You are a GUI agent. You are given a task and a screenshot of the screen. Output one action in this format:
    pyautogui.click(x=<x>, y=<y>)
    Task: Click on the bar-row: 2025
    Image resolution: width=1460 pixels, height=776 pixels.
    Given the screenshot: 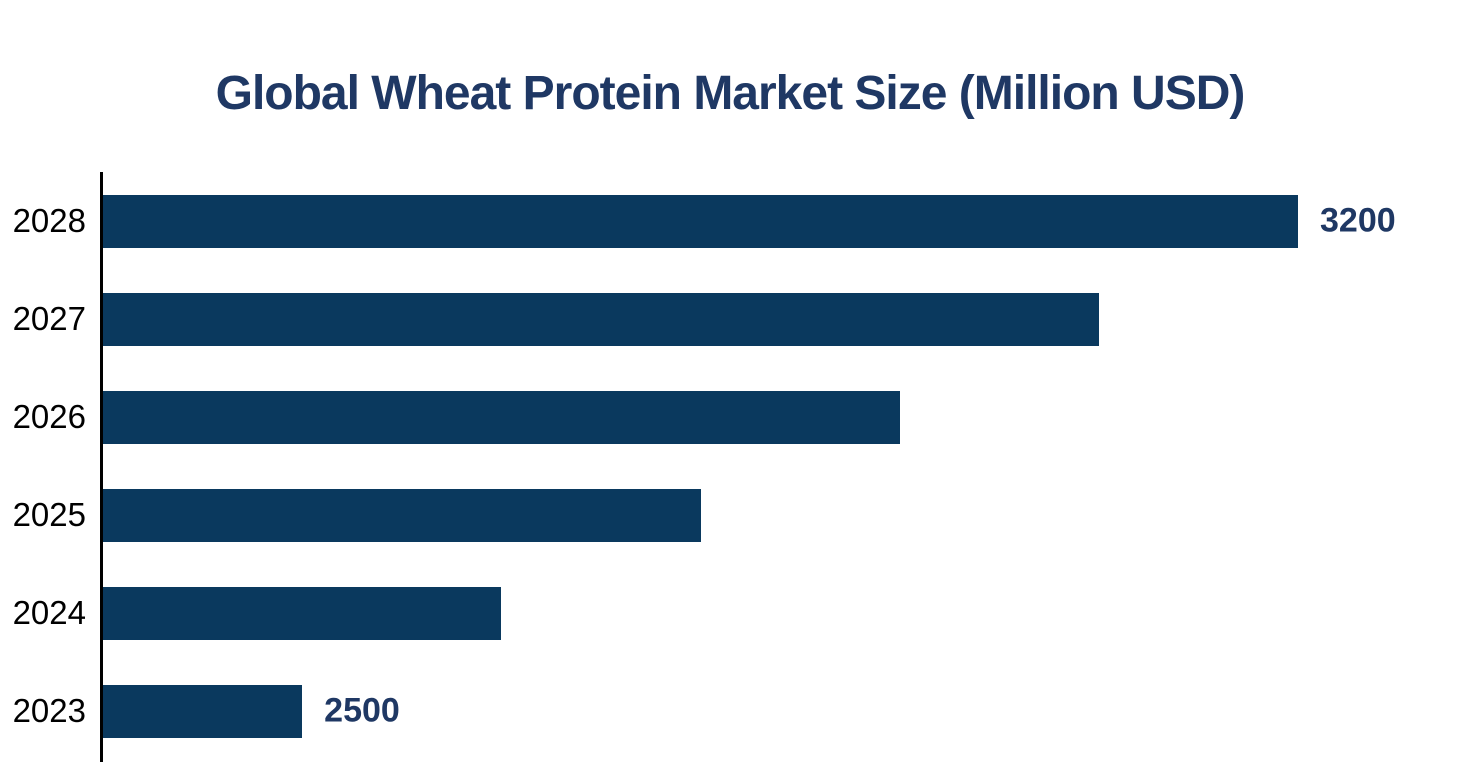 What is the action you would take?
    pyautogui.click(x=730, y=515)
    